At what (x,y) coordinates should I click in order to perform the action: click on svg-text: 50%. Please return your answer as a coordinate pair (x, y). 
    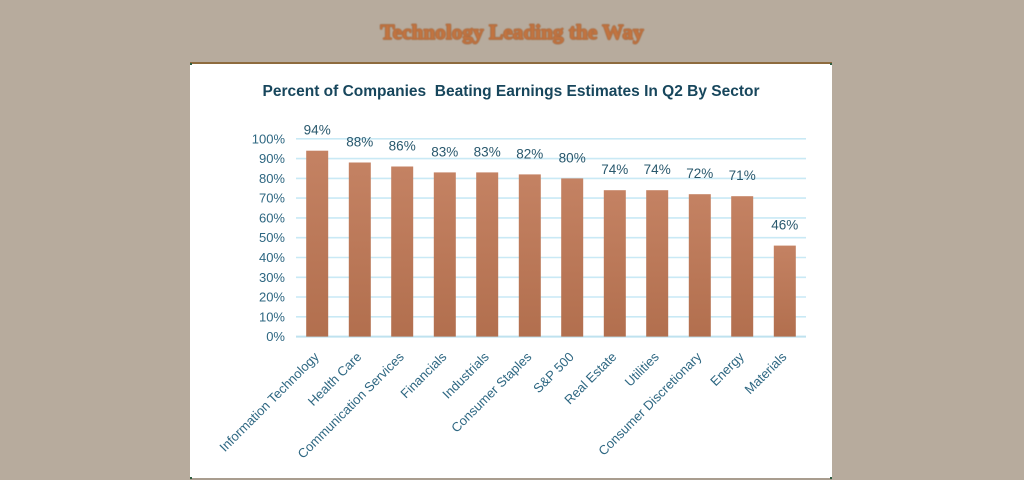
    Looking at the image, I should click on (272, 237).